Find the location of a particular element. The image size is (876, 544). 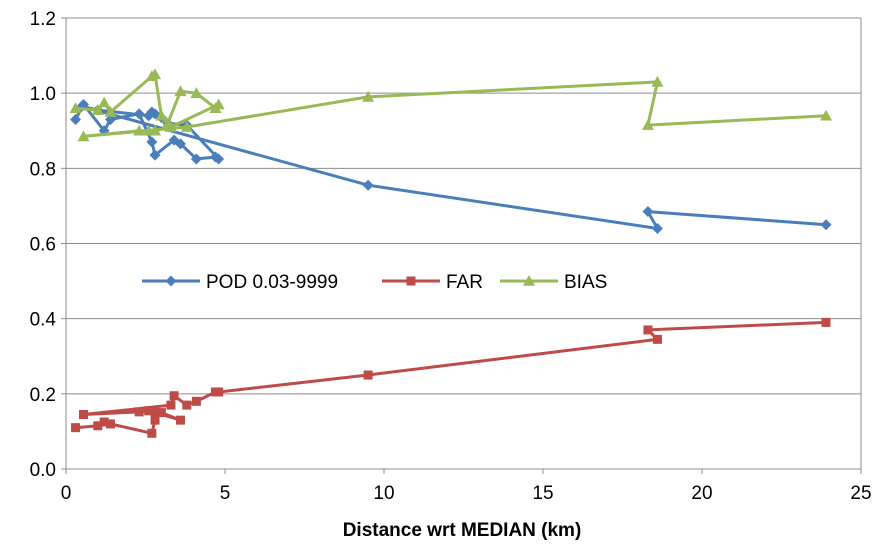

series-bias is located at coordinates (451, 105).